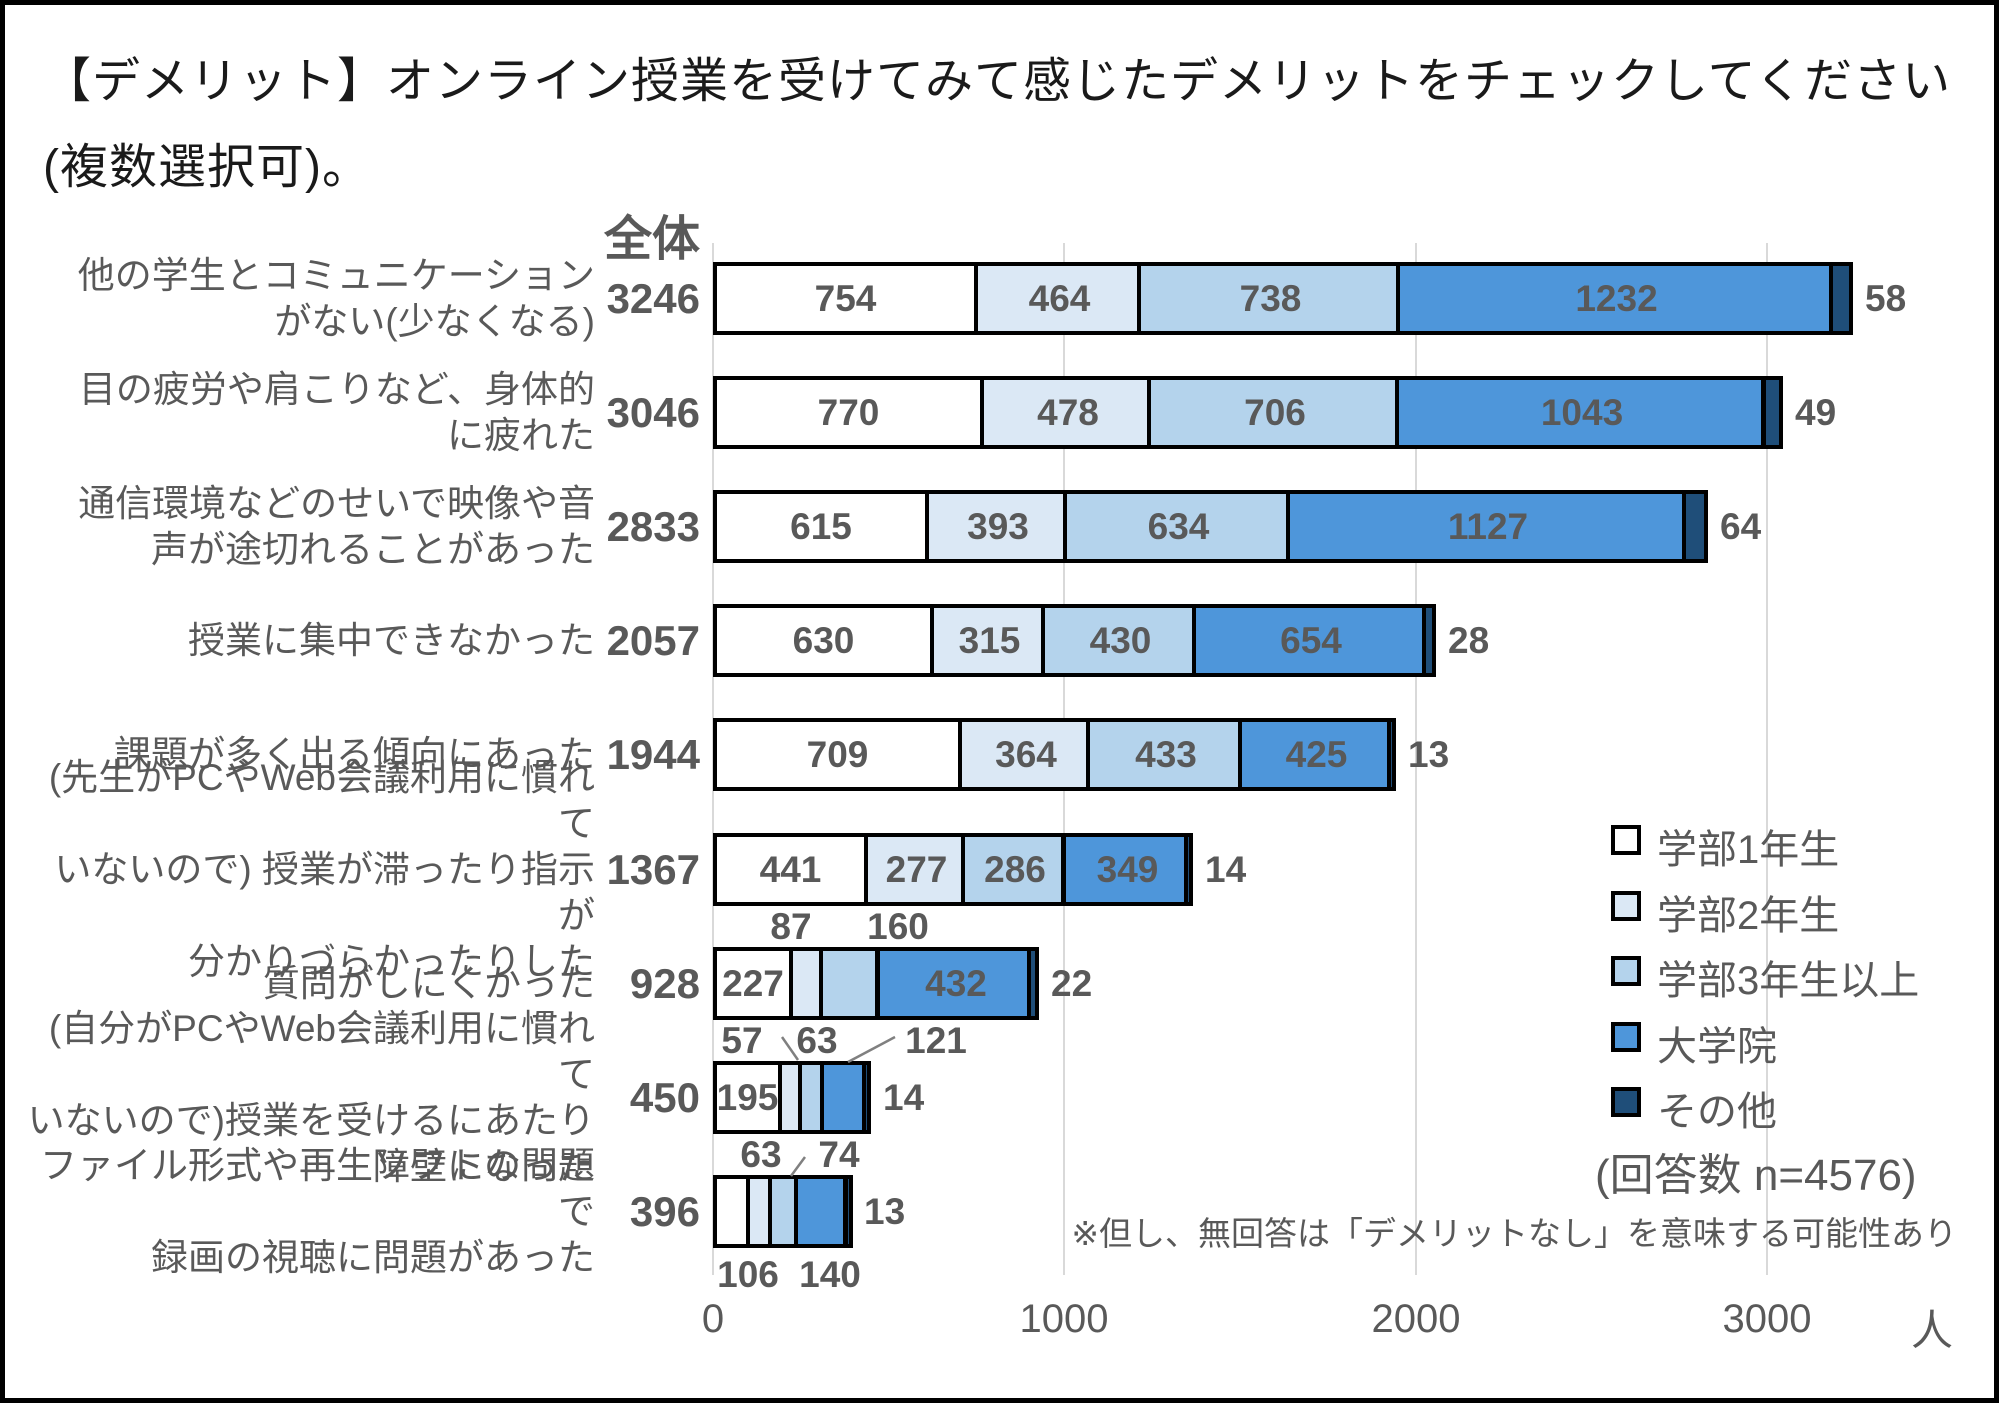  Describe the element at coordinates (1626, 1102) in the screenshot. I see `legend-swatch-その他` at that location.